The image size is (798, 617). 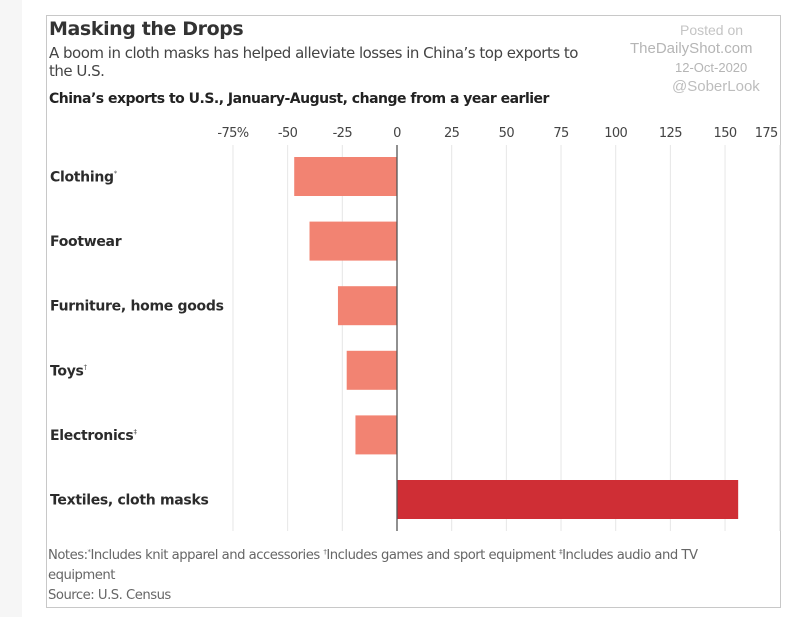 I want to click on tick-label: 175, so click(x=766, y=133).